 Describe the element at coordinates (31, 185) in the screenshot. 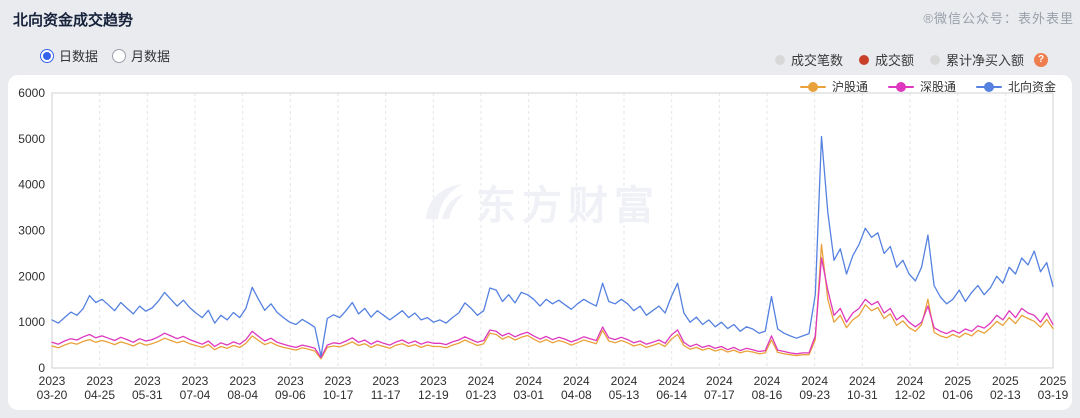

I see `y-tick-label: 4000` at that location.